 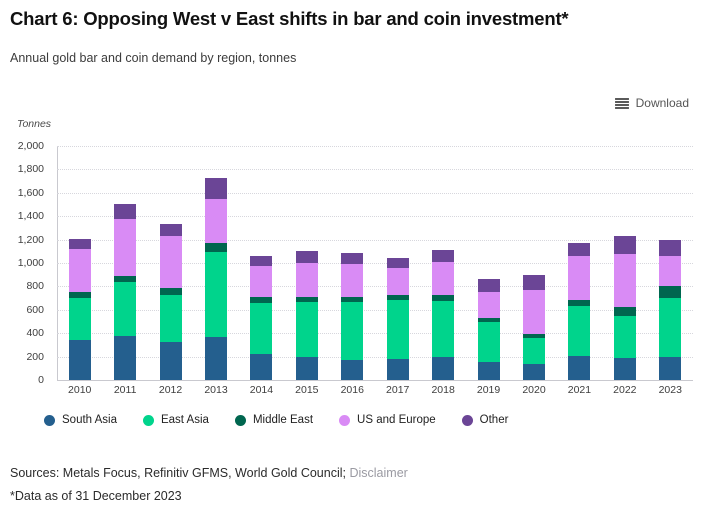 What do you see at coordinates (273, 420) in the screenshot?
I see `legend-item: Middle East` at bounding box center [273, 420].